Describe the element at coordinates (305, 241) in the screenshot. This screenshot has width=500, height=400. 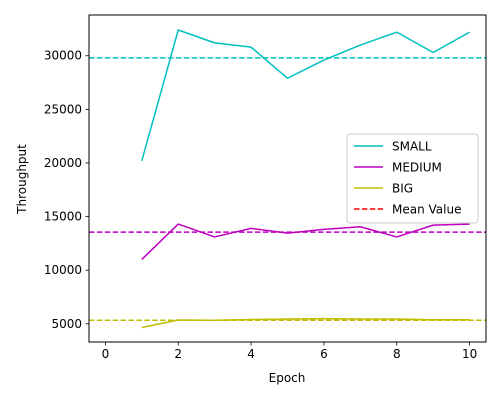
I see `series-line-medium` at that location.